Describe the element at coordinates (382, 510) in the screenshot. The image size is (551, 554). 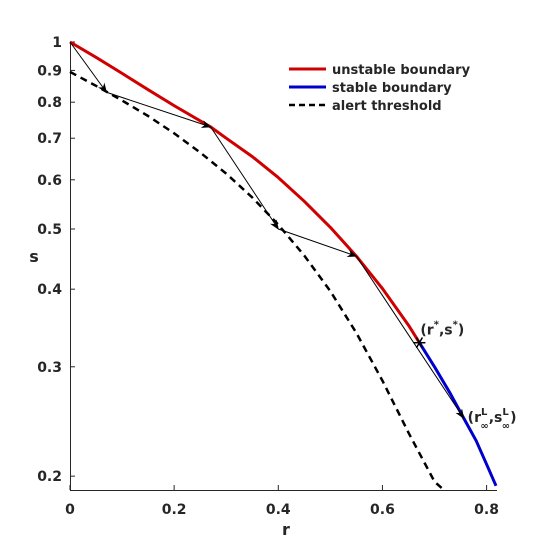
I see `x-tick-label: 0.6` at that location.